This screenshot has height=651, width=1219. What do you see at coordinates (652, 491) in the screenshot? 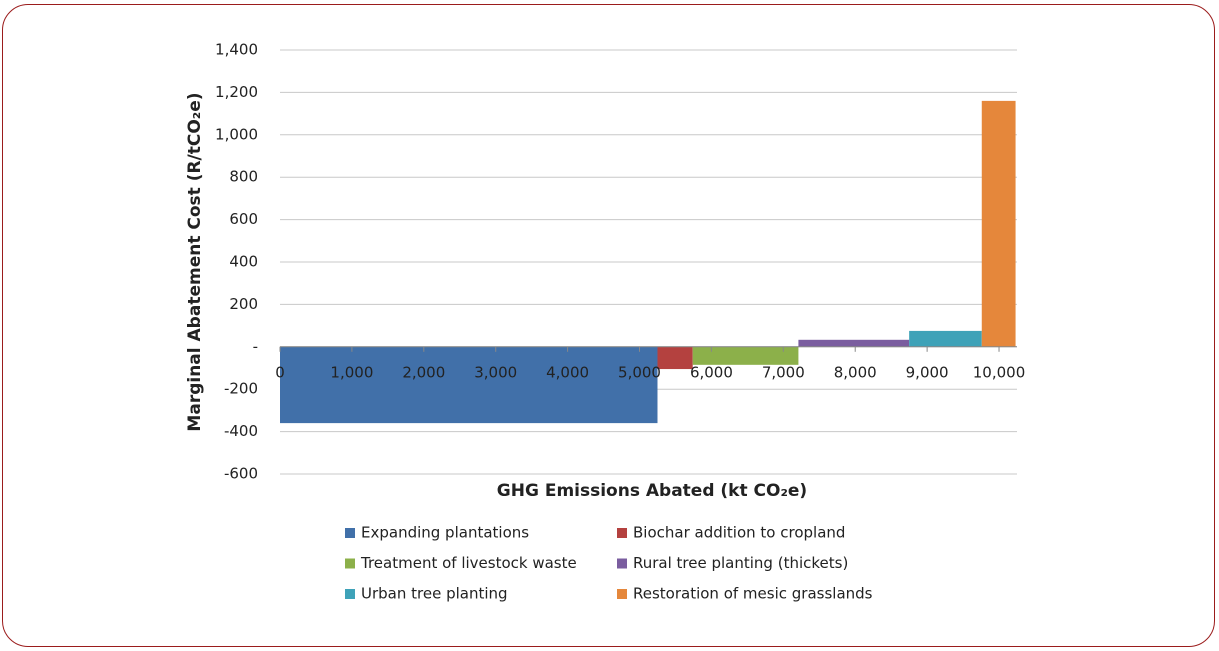
I see `x-axis-title: GHG Emissions Abated (kt CO₂e)` at bounding box center [652, 491].